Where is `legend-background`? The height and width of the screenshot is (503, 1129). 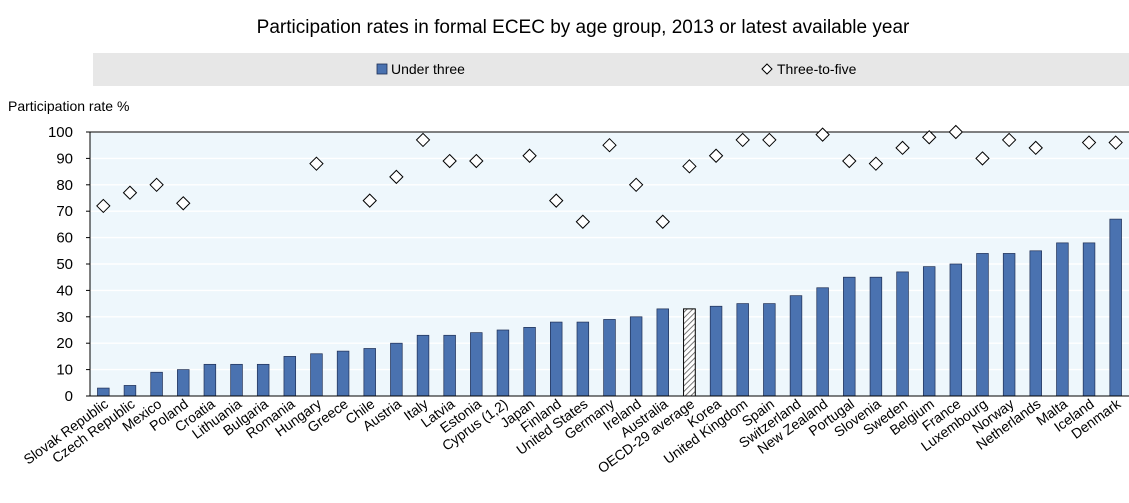
legend-background is located at coordinates (611, 69).